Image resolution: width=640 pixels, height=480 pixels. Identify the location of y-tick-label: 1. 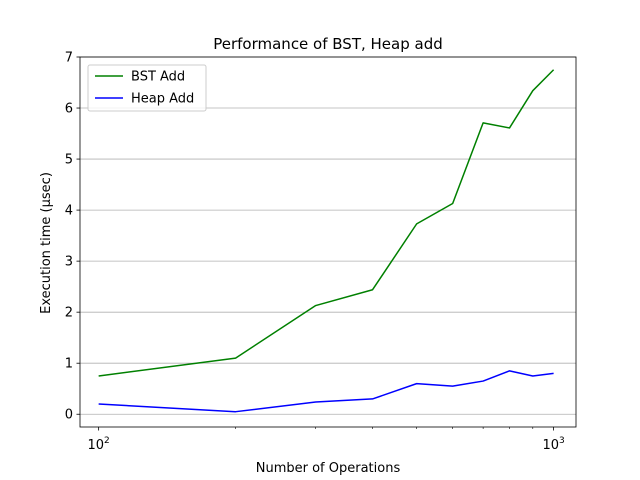
(69, 364).